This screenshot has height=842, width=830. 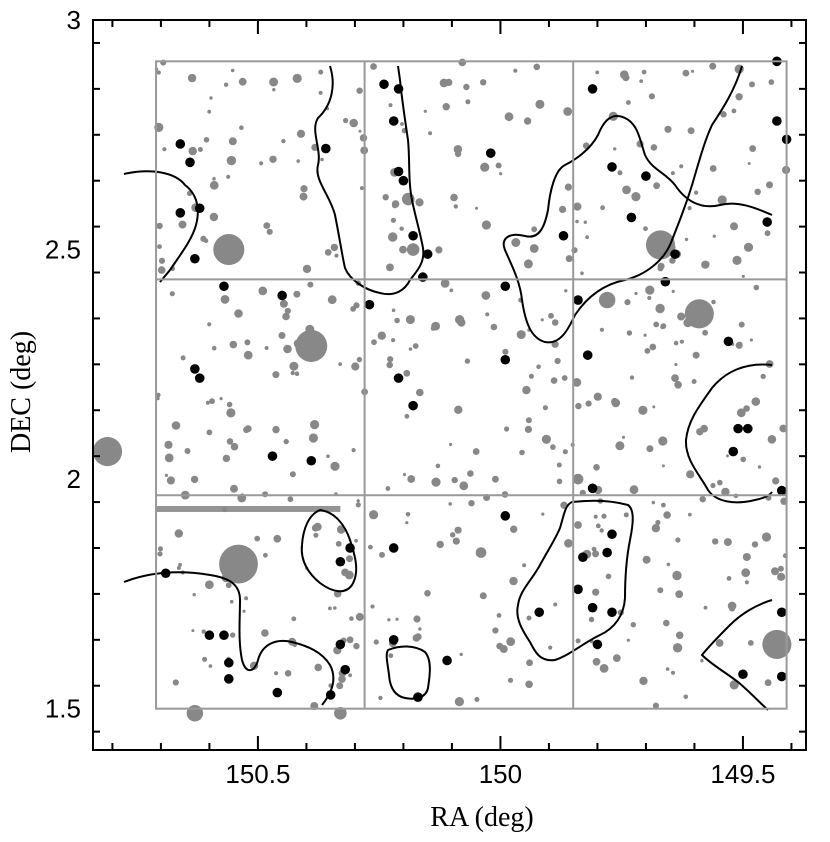 What do you see at coordinates (637, 204) in the screenshot?
I see `contour-top-right` at bounding box center [637, 204].